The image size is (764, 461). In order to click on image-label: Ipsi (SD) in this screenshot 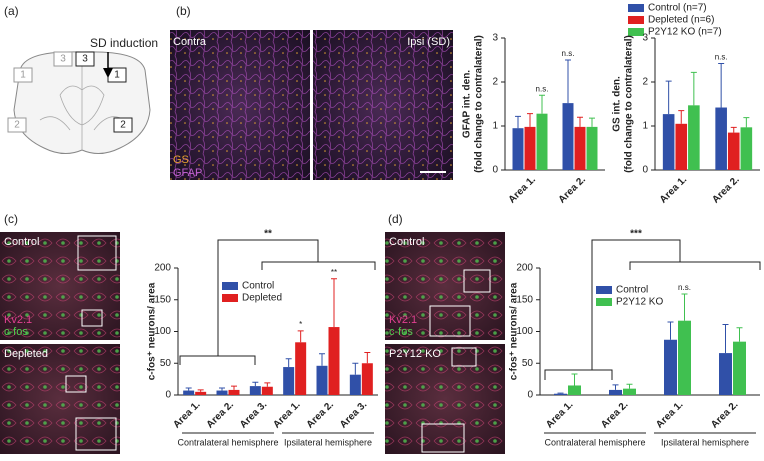, I will do `click(428, 42)`.